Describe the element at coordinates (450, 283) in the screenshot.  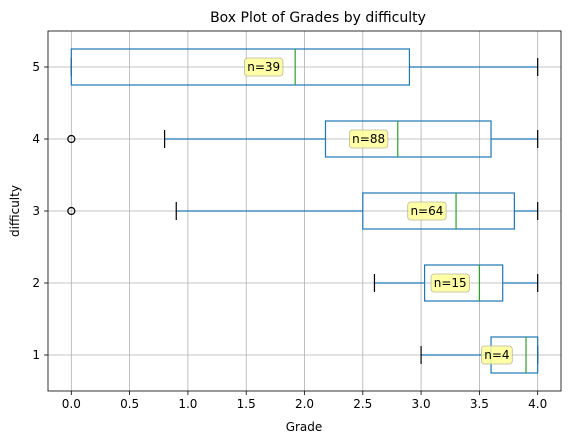
I see `count-label: n=15` at that location.